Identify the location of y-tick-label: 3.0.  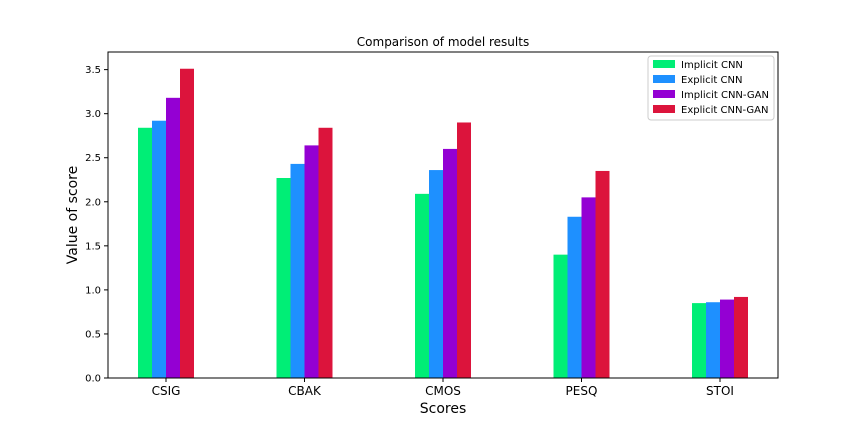
(93, 114).